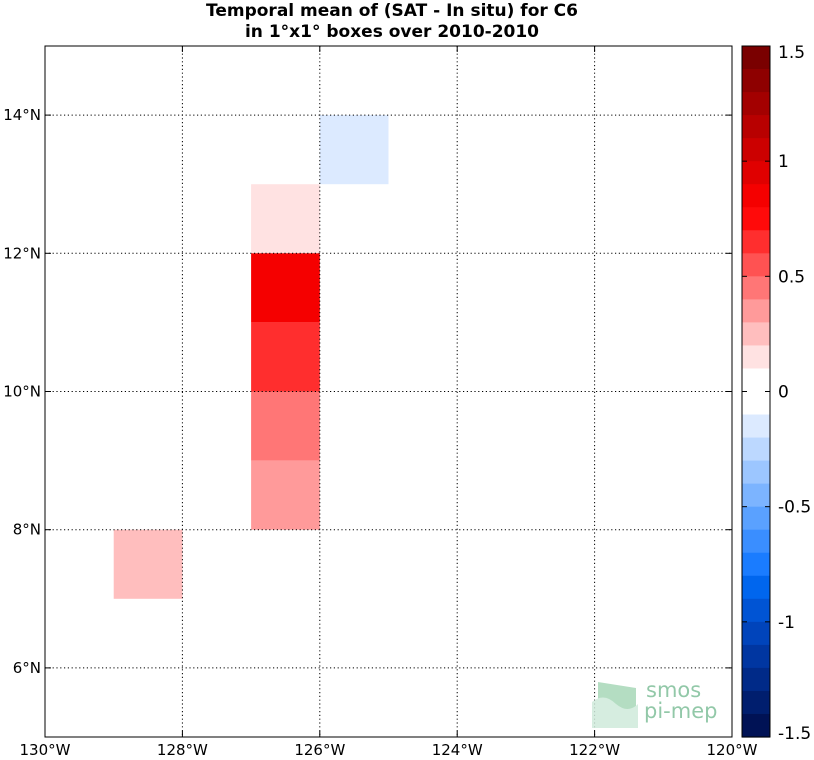 Image resolution: width=814 pixels, height=760 pixels. Describe the element at coordinates (27, 530) in the screenshot. I see `y-tick-label: 8°N` at that location.